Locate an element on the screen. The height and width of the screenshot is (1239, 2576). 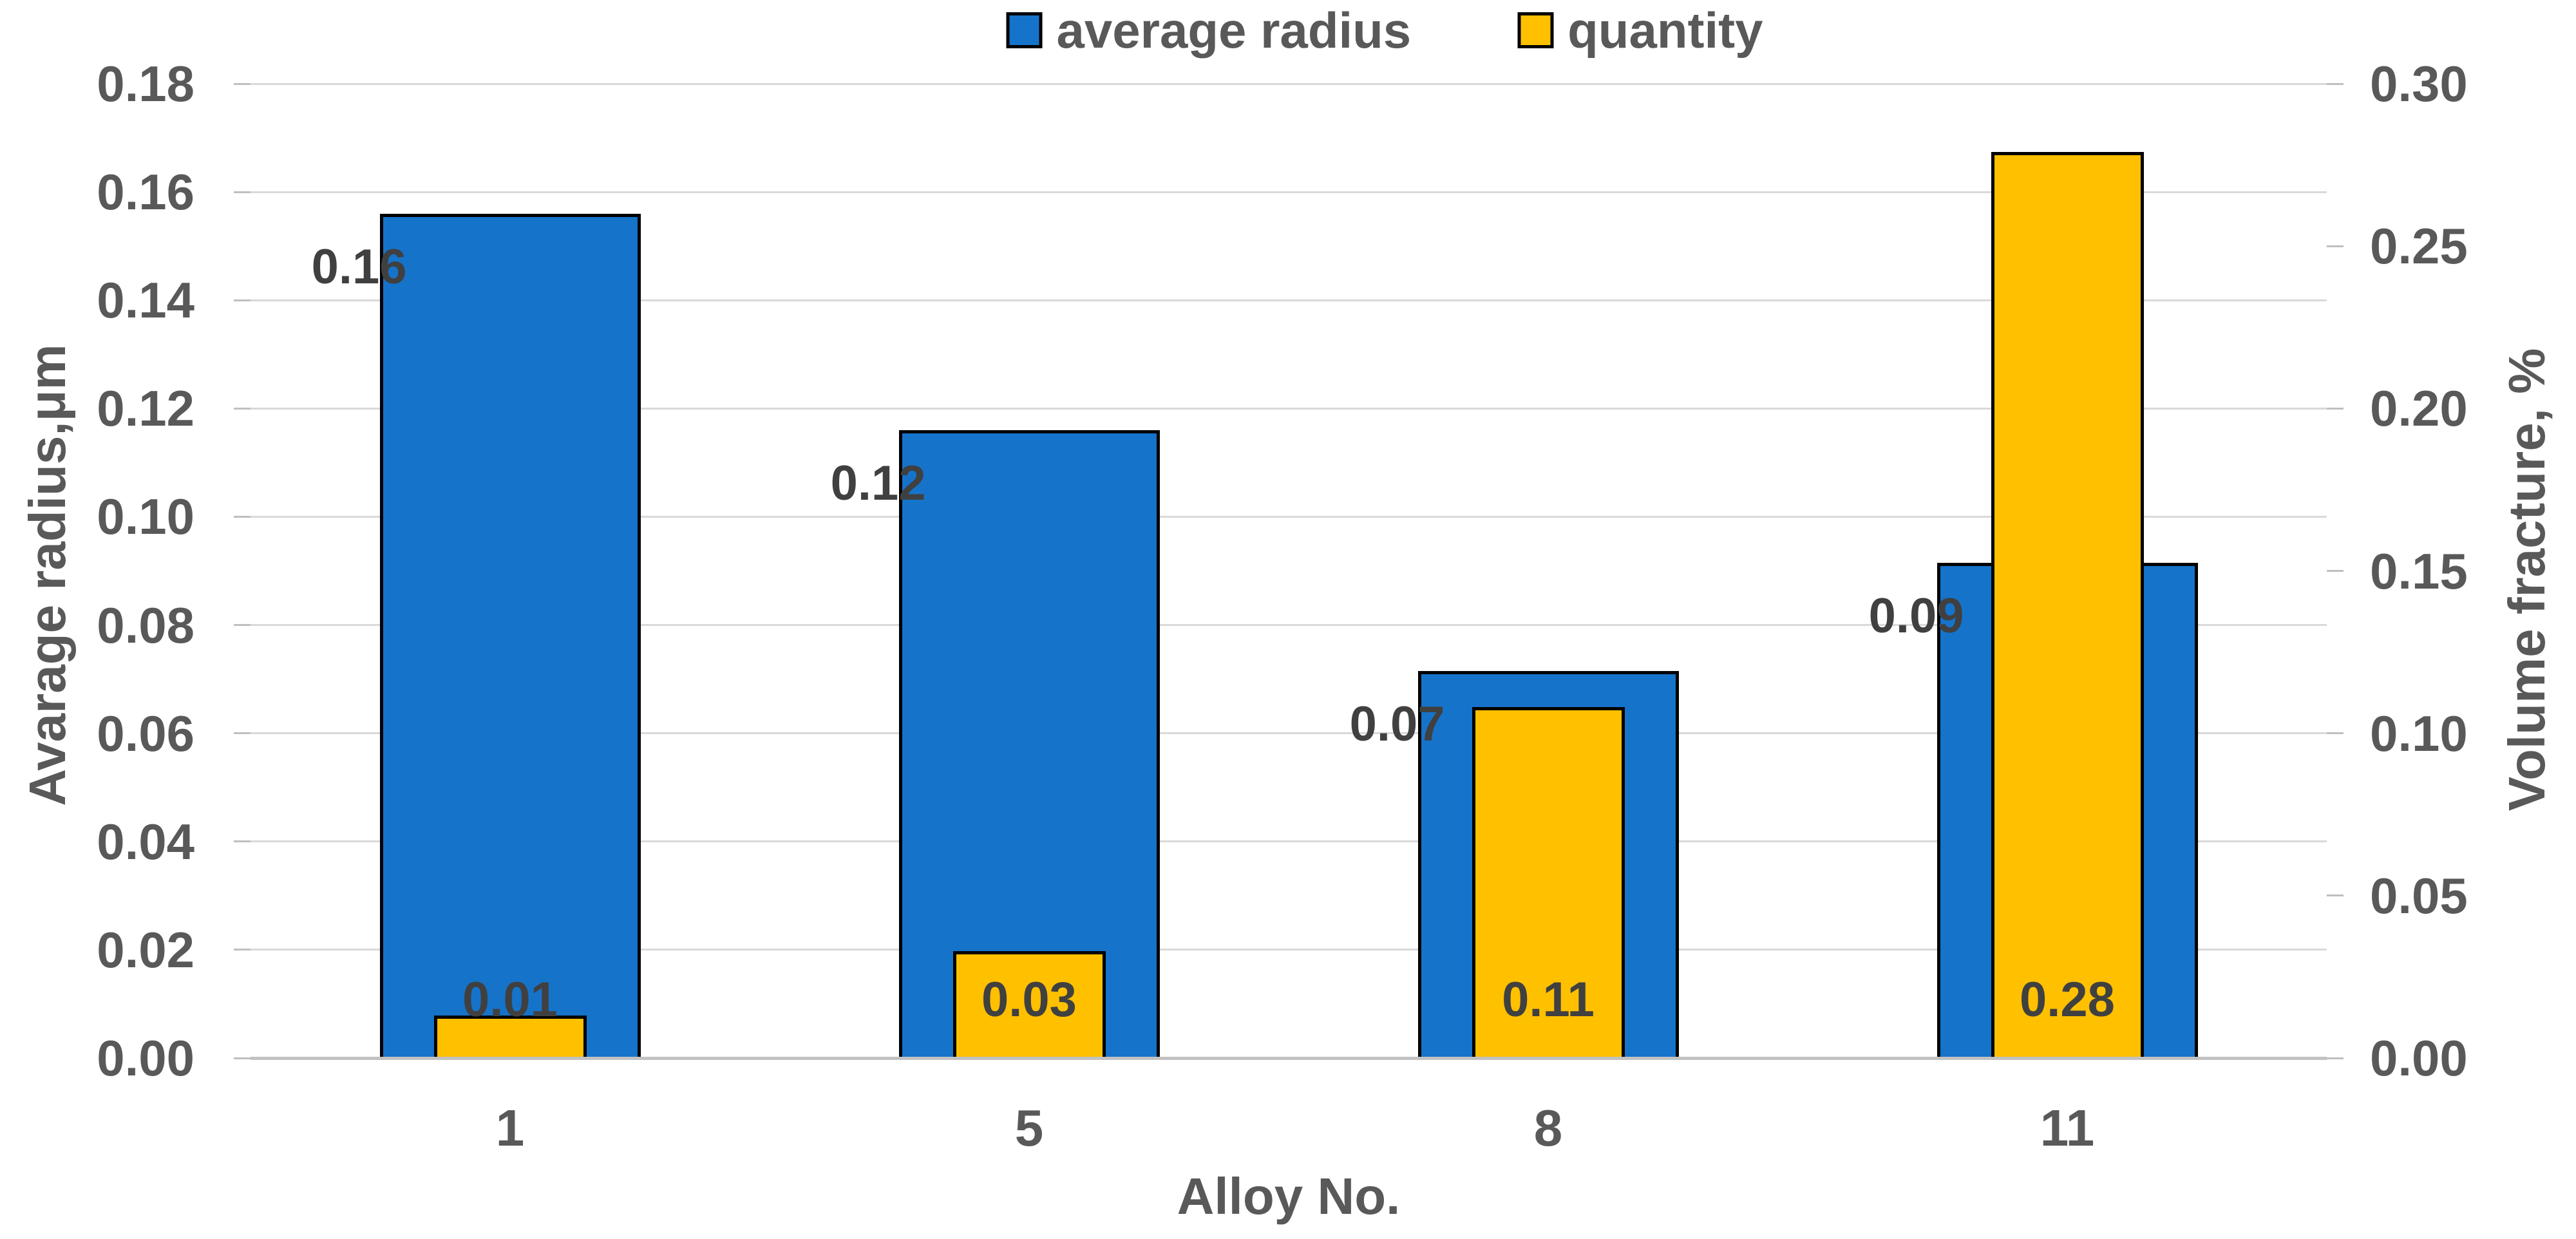
left-axis-tick-label: 0.18 is located at coordinates (145, 84).